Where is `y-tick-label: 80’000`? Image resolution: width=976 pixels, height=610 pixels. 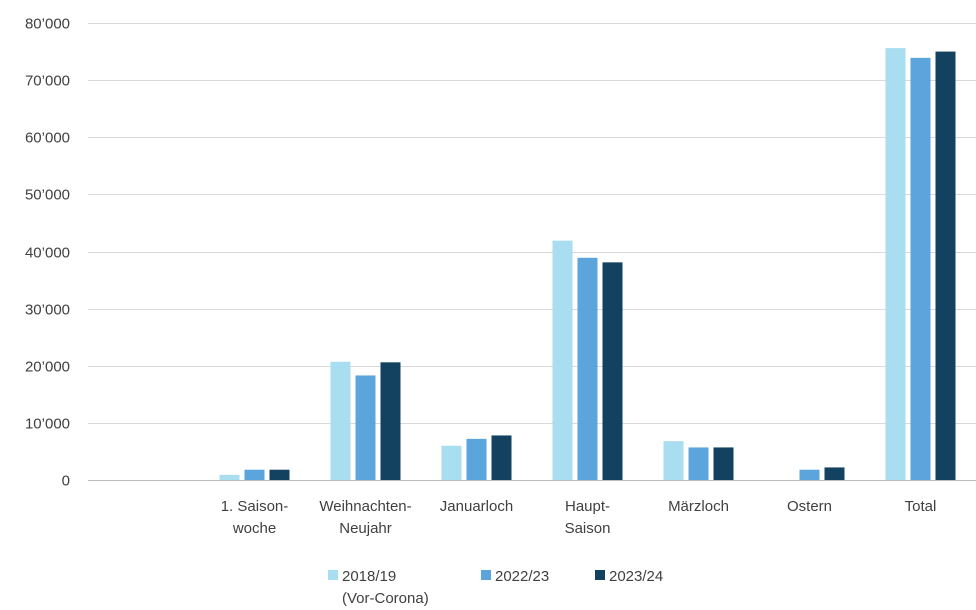
y-tick-label: 80’000 is located at coordinates (47, 24).